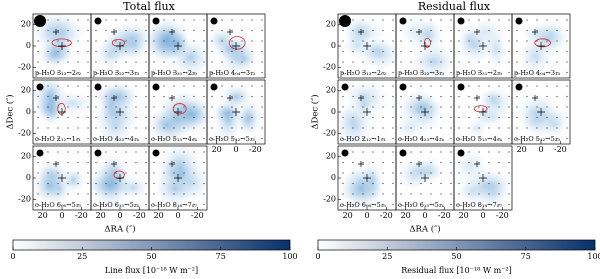 The width and height of the screenshot is (600, 279). Describe the element at coordinates (522, 149) in the screenshot. I see `x-tick-label: 20` at that location.